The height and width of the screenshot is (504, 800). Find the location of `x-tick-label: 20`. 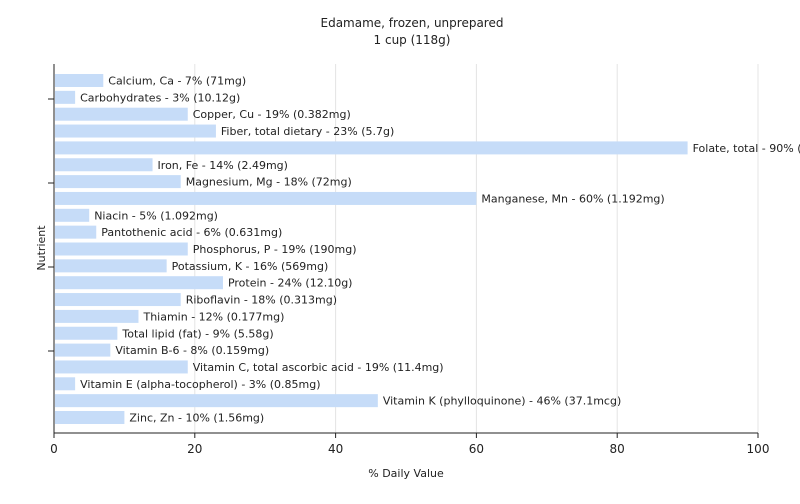

x-tick-label: 20 is located at coordinates (194, 449).